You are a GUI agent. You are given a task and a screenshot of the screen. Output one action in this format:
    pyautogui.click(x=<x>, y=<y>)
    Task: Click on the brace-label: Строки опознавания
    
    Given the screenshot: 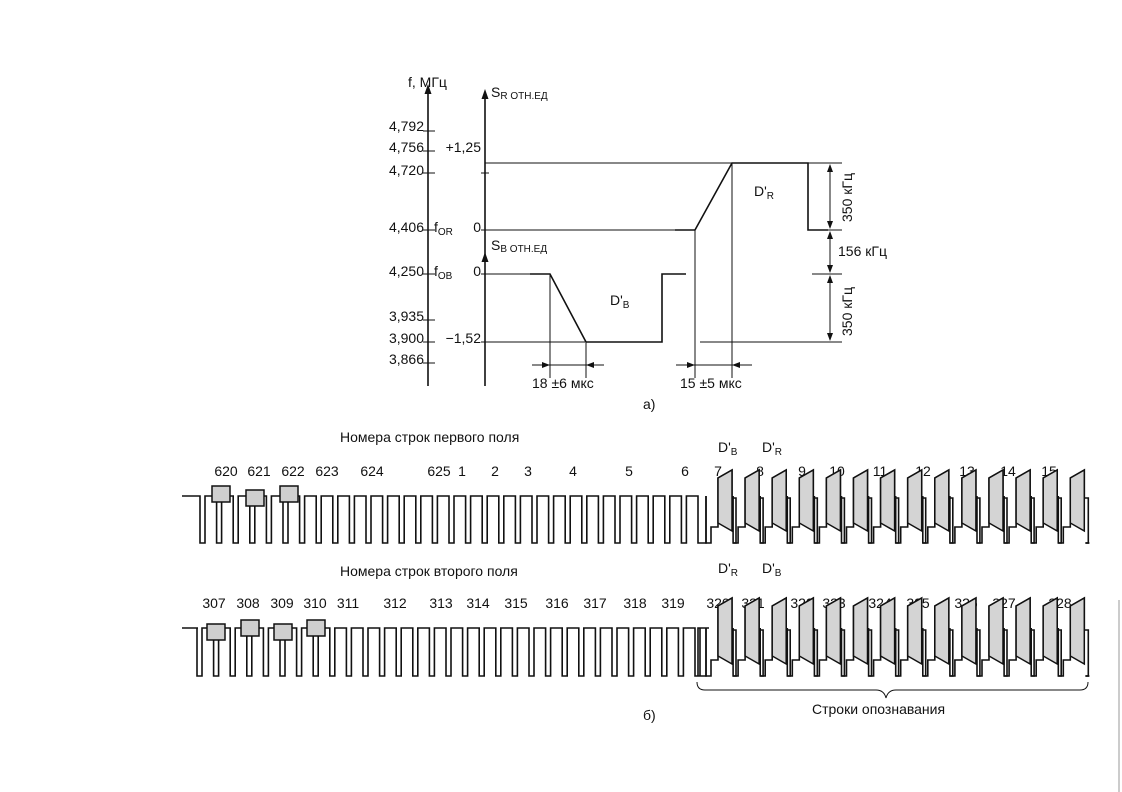 What is the action you would take?
    pyautogui.click(x=878, y=709)
    